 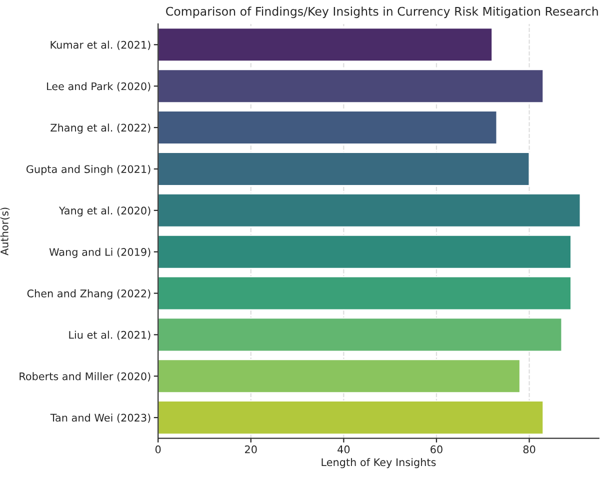 What do you see at coordinates (85, 377) in the screenshot?
I see `y-tick-label: Roberts and Miller (2020)` at bounding box center [85, 377].